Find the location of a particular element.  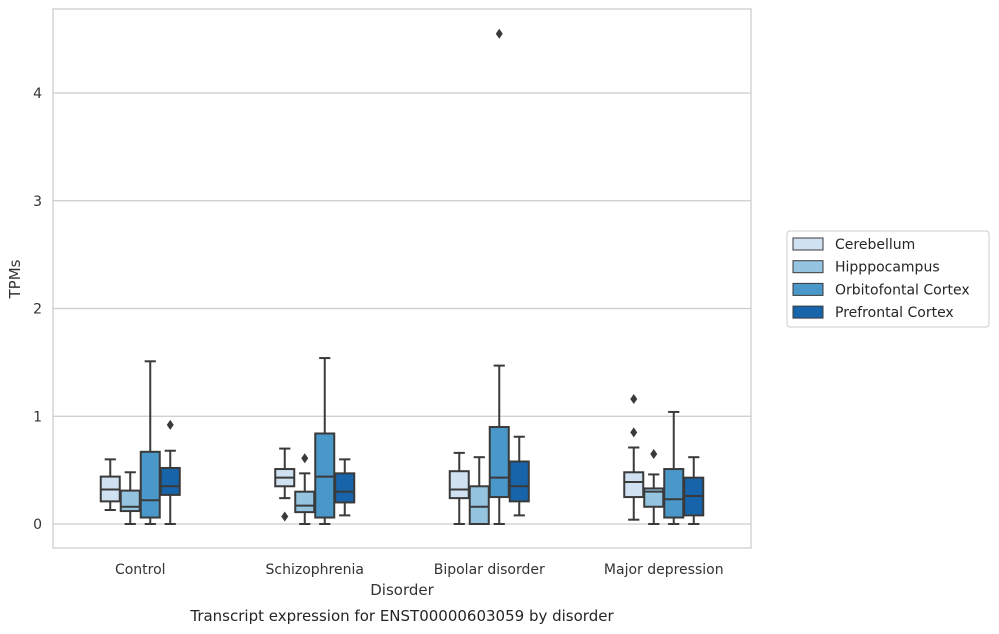

y-tick-label: 3 is located at coordinates (37, 202).